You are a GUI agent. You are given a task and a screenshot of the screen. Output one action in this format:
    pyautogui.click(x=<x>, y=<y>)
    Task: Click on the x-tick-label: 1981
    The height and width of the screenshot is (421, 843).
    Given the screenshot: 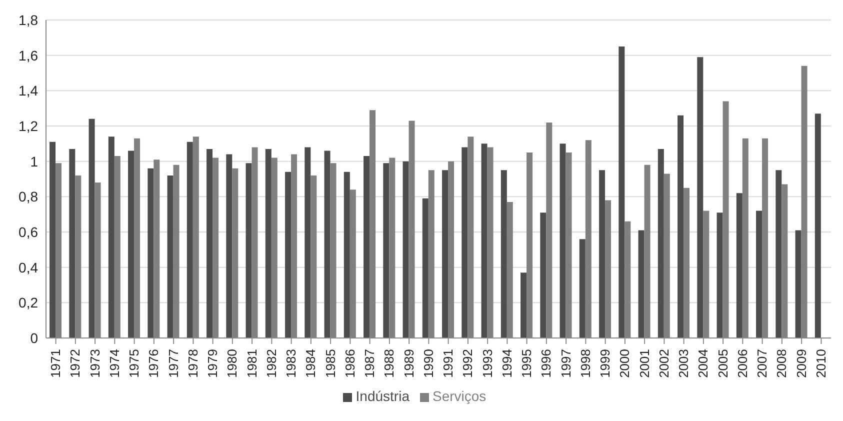 What is the action you would take?
    pyautogui.click(x=252, y=363)
    